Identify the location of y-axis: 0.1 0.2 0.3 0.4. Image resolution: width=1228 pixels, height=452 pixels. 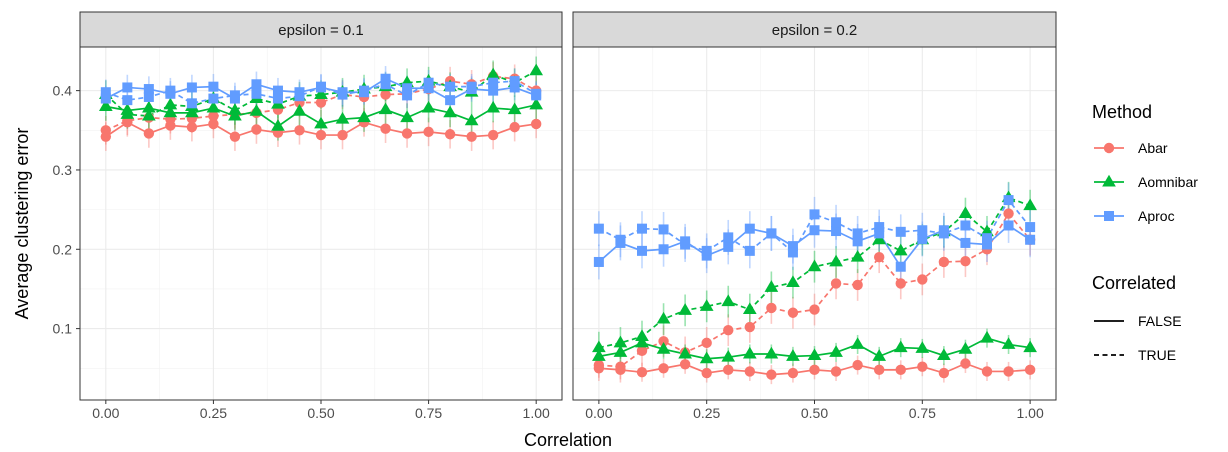
(66, 210).